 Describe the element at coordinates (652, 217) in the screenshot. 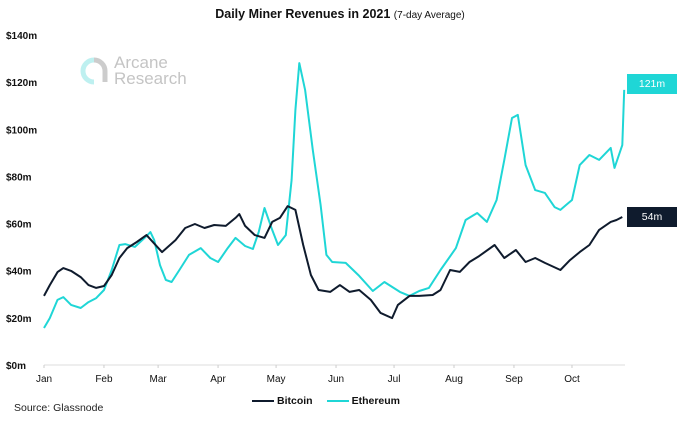

I see `bitcoin-end-label: 54m` at that location.